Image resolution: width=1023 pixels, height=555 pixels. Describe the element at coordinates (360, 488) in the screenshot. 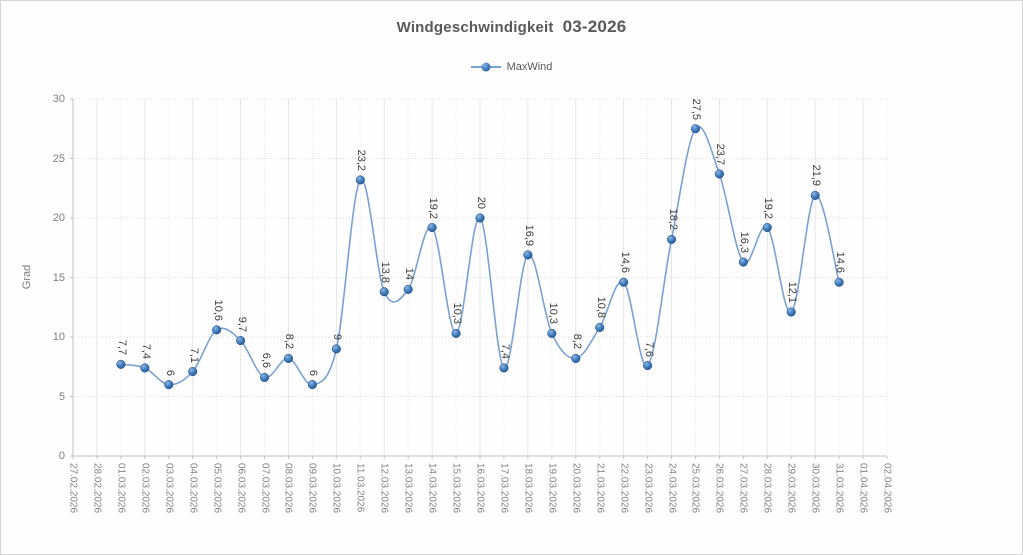

I see `x-tick-label: 11.03.2026` at that location.